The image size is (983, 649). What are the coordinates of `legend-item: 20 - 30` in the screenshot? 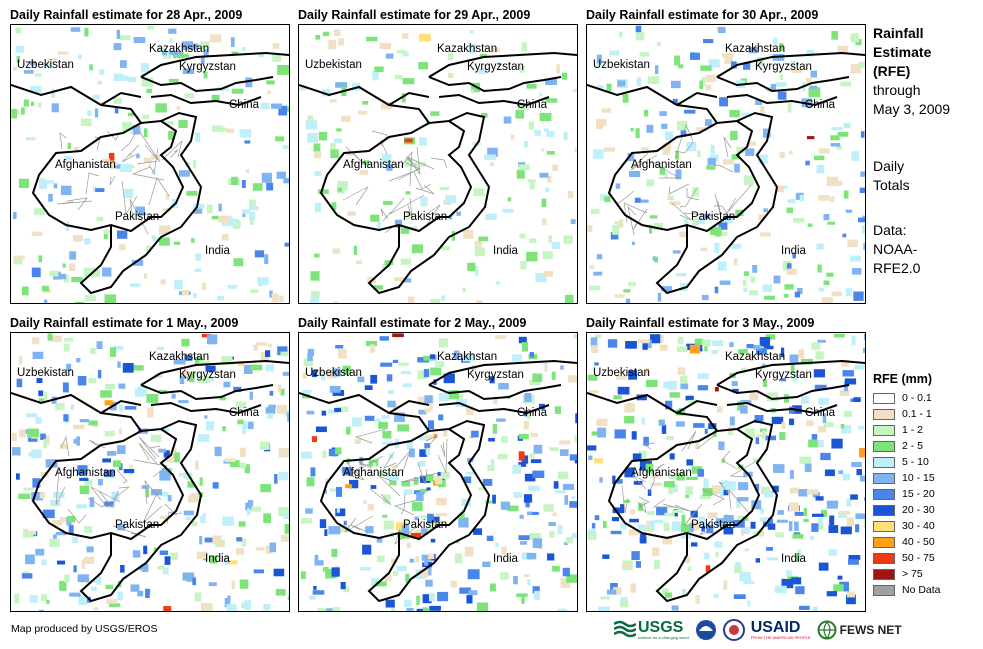 It's located at (907, 510).